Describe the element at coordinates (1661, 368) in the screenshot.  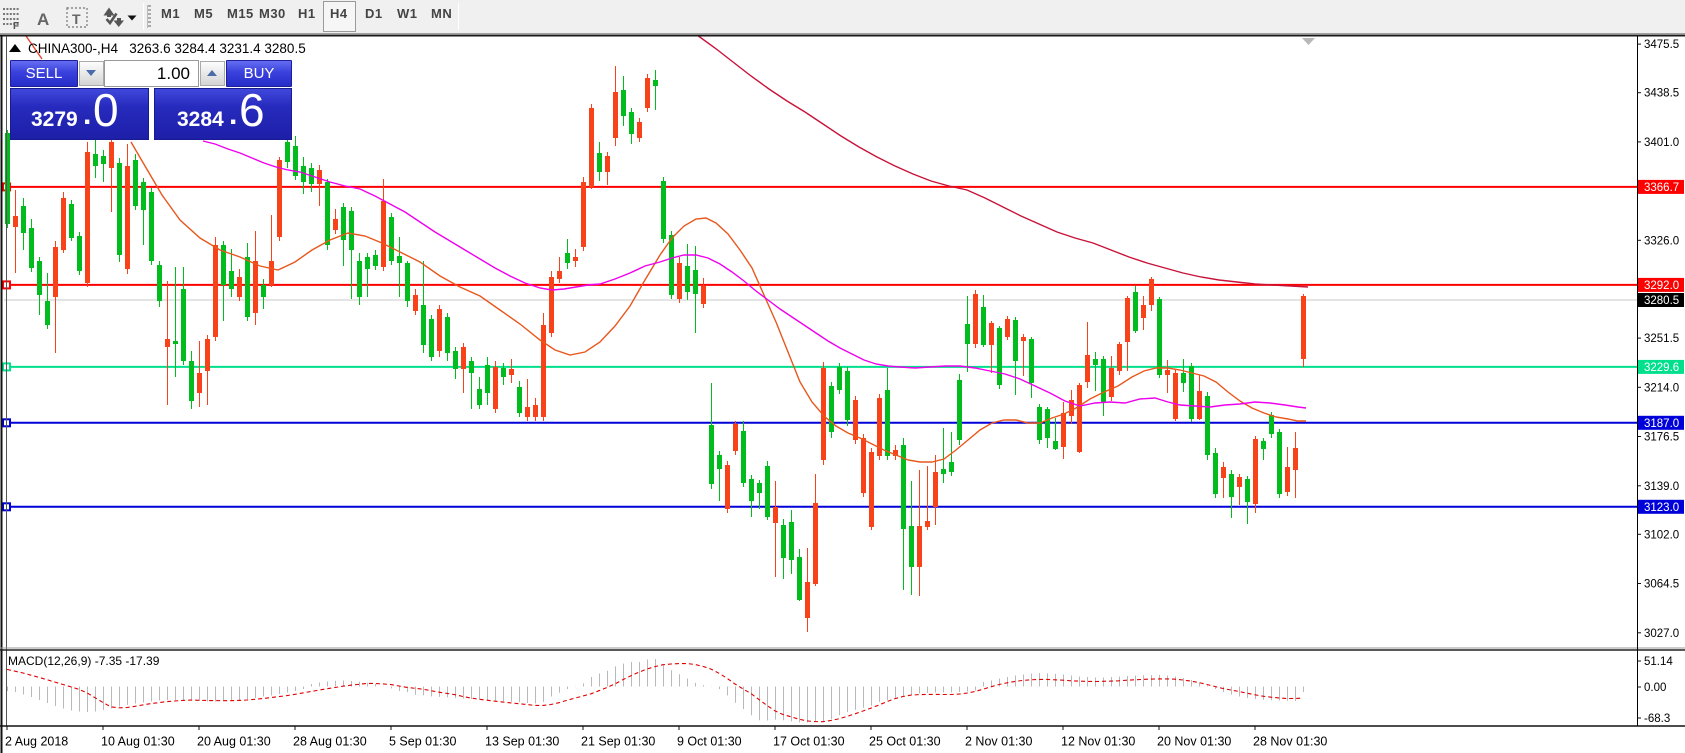
I see `svg-text: 3229.6` at that location.